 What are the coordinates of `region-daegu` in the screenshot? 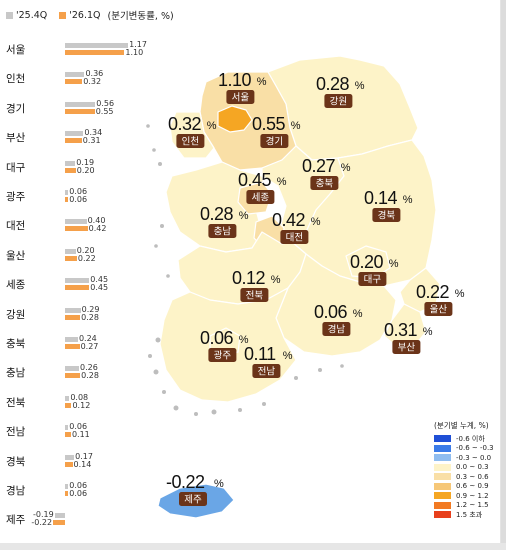 It's located at (368, 262).